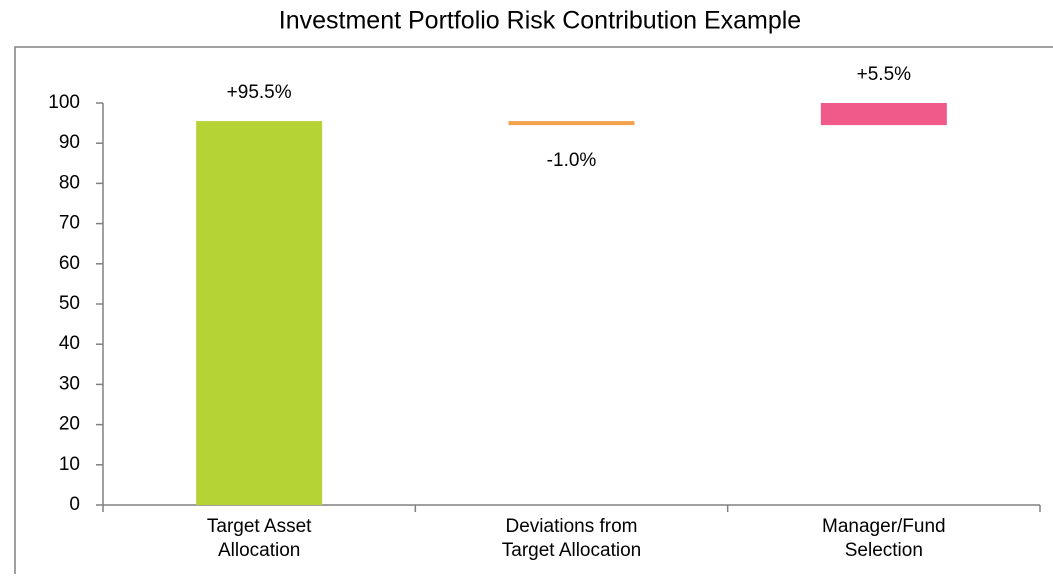 This screenshot has height=579, width=1053. What do you see at coordinates (884, 538) in the screenshot?
I see `x-tick-label: Manager/Fund Selection` at bounding box center [884, 538].